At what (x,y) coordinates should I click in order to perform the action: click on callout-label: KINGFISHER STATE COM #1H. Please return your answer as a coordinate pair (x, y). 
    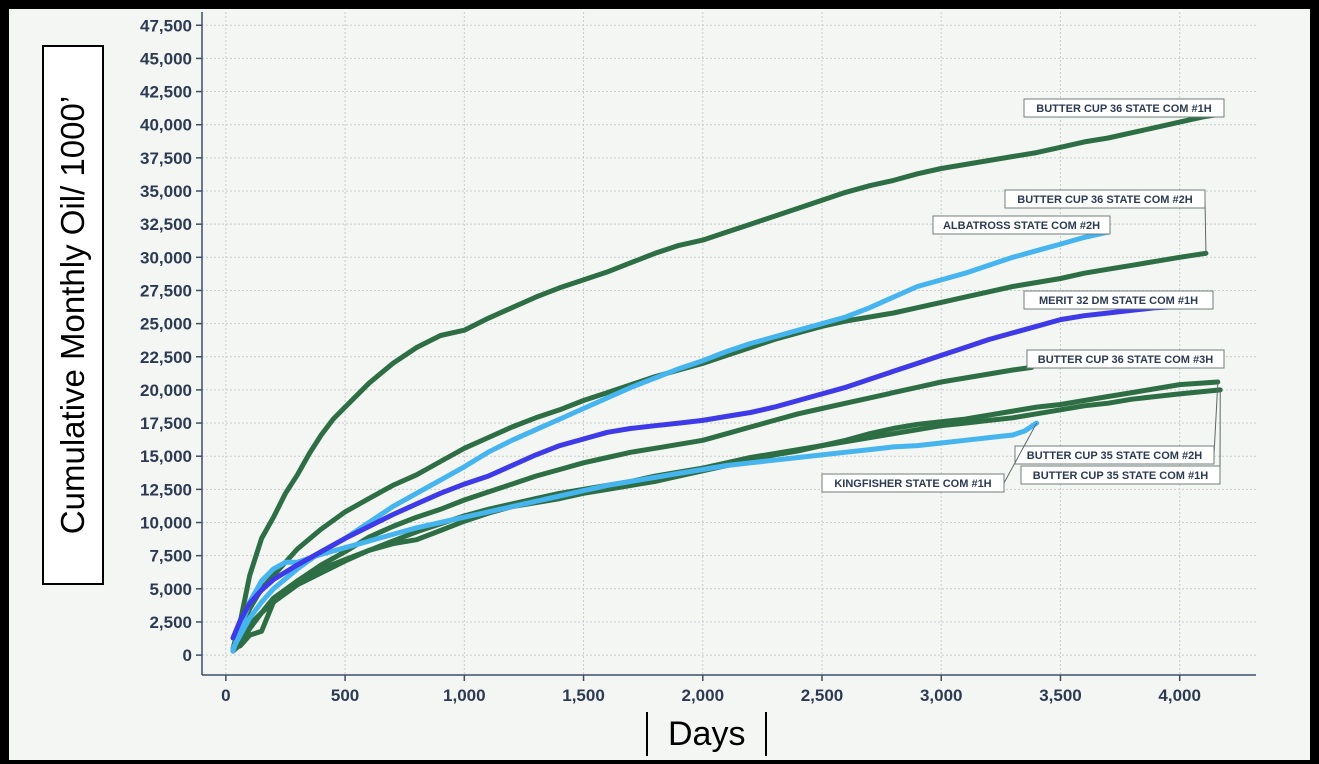
    Looking at the image, I should click on (912, 484).